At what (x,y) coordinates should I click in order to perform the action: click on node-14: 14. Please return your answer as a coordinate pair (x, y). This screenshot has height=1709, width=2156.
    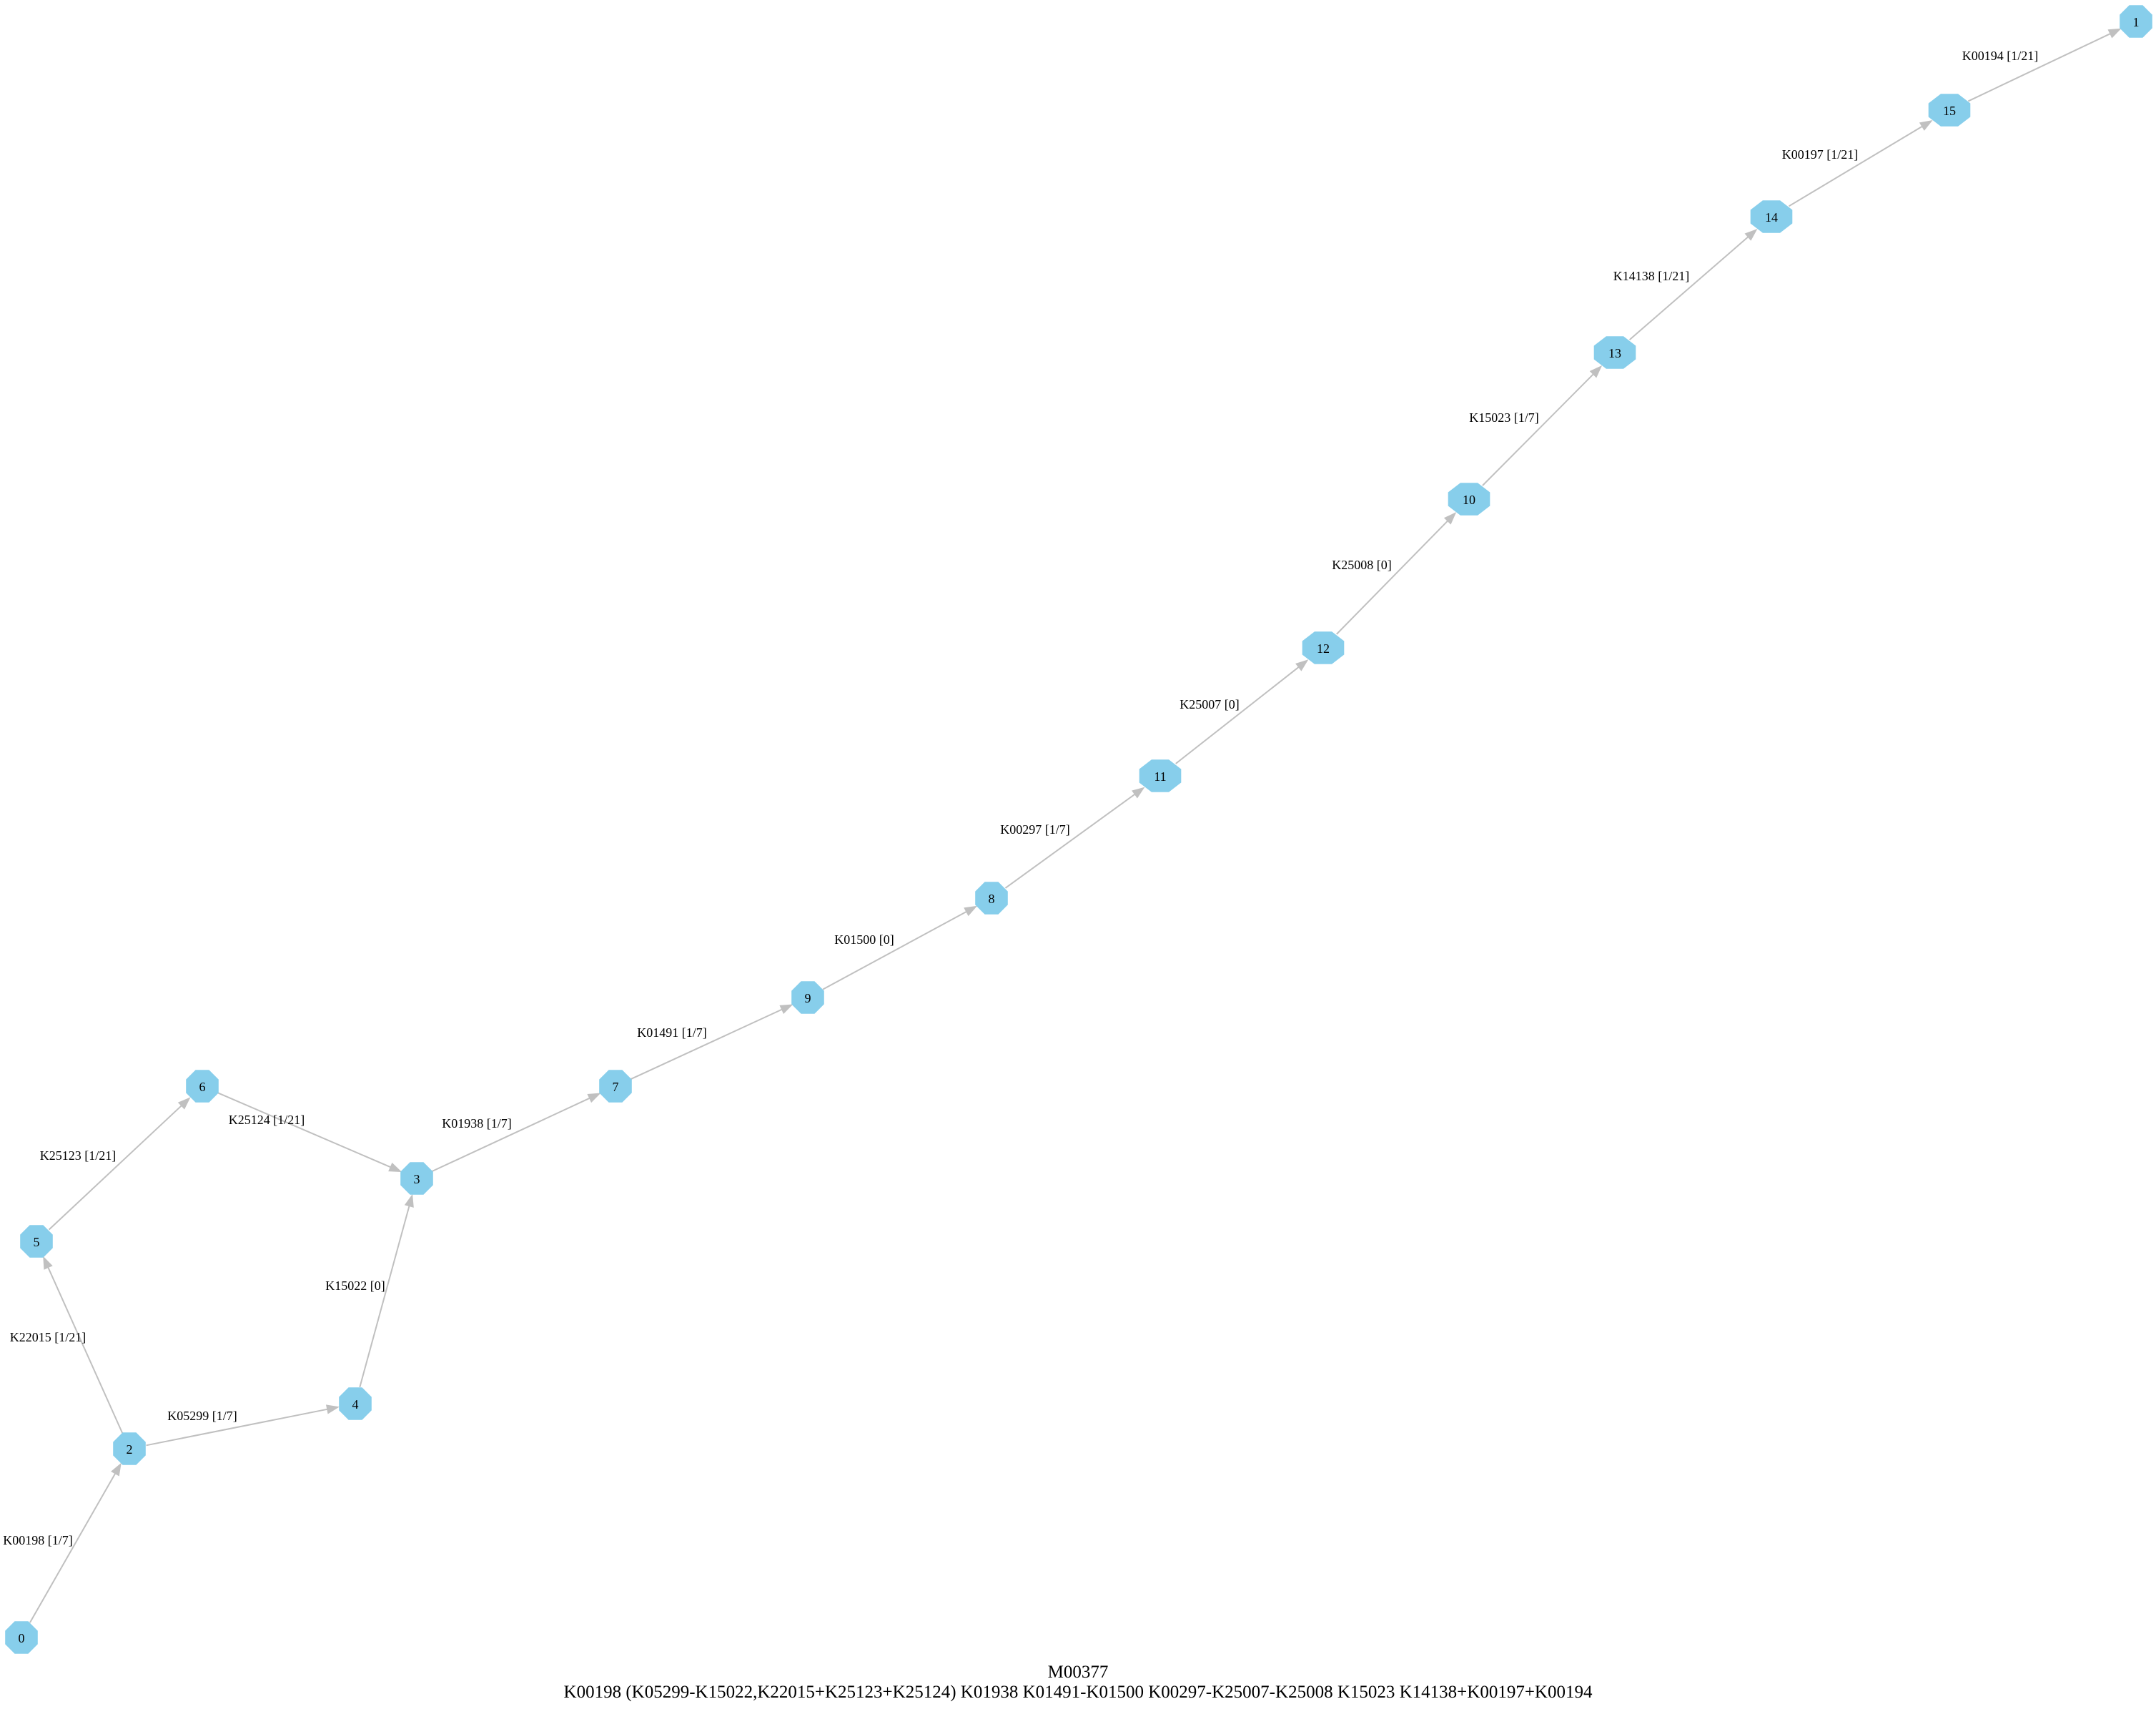
    Looking at the image, I should click on (1771, 216).